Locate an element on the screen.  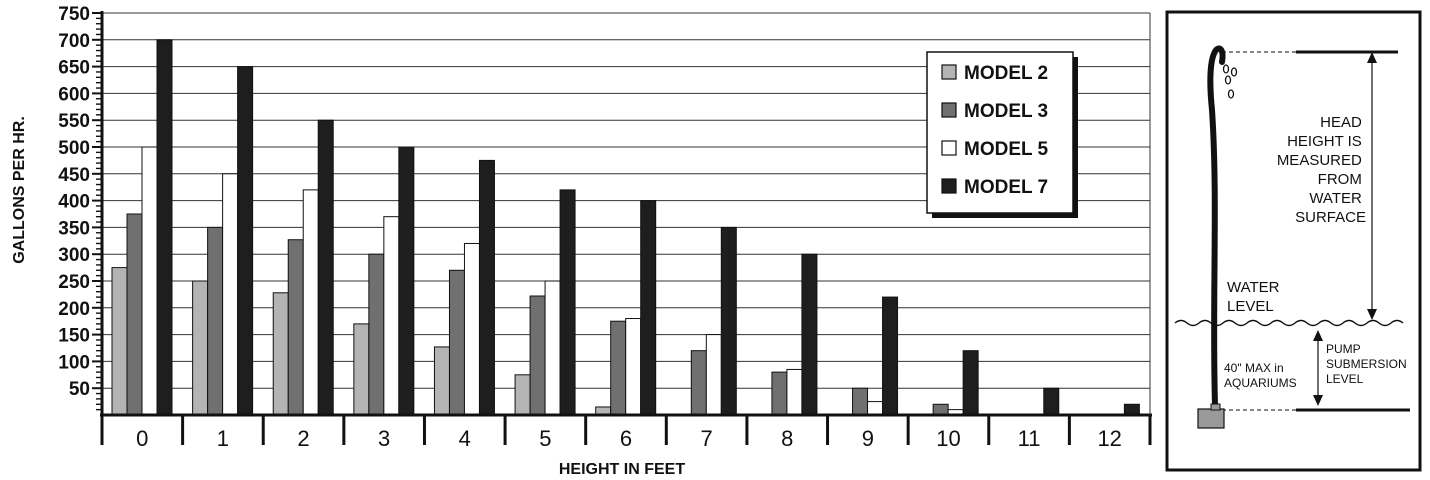
x-tick-label: 1 is located at coordinates (223, 438).